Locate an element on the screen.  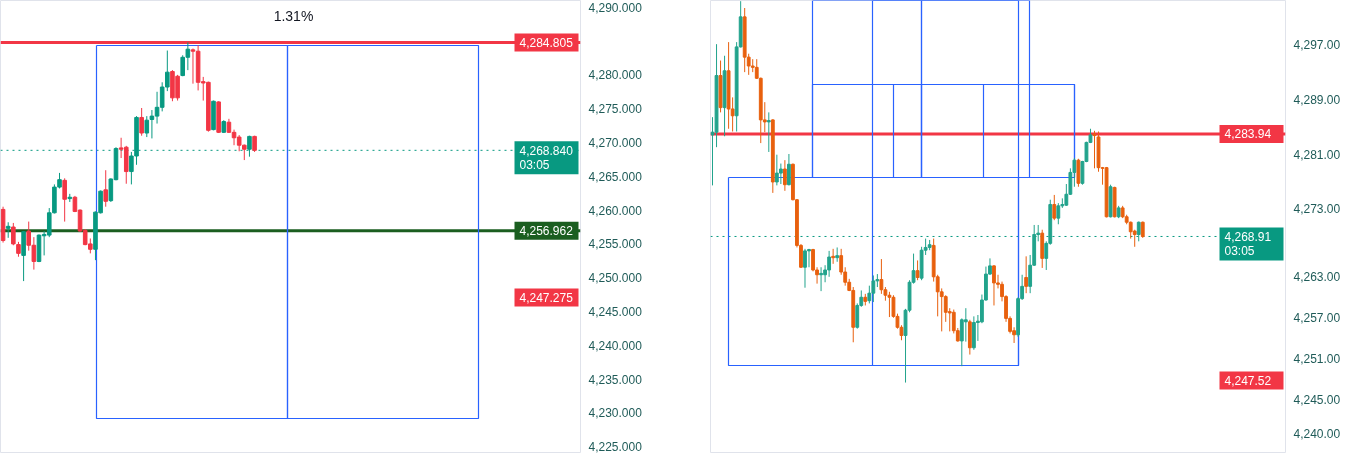
annotation: 4,247.52 is located at coordinates (1248, 381).